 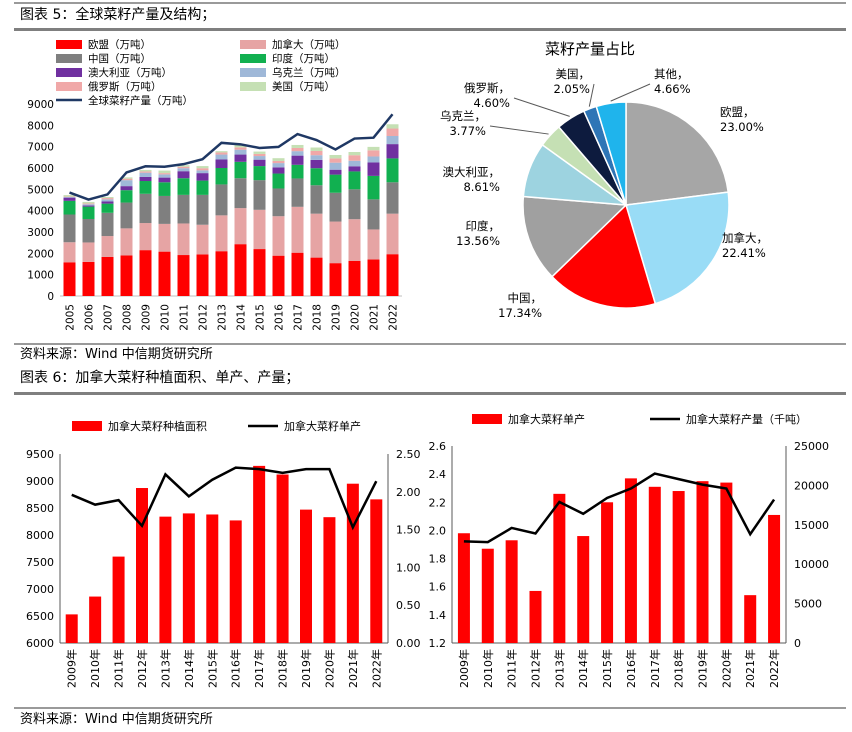 I want to click on y-tick-label: 1.6, so click(x=438, y=587).